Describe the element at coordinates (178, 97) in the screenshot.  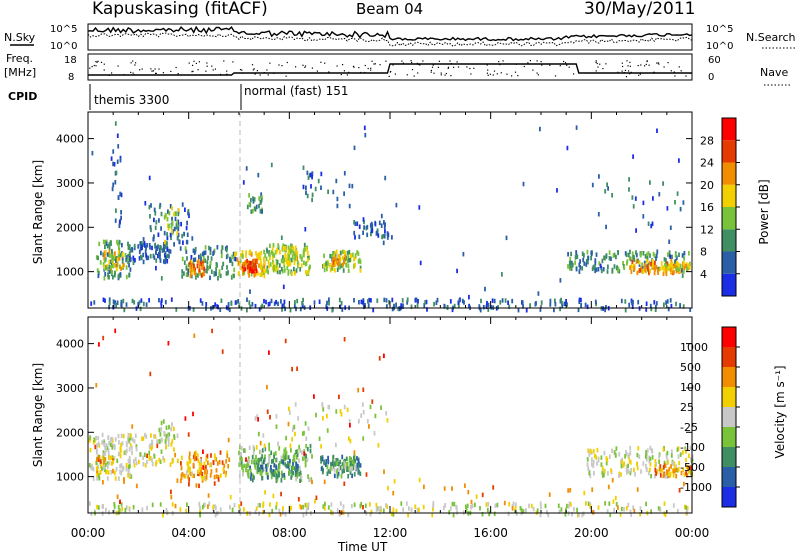
I see `cpid-panel: CPID themis 3300 normal (fast) 151` at that location.